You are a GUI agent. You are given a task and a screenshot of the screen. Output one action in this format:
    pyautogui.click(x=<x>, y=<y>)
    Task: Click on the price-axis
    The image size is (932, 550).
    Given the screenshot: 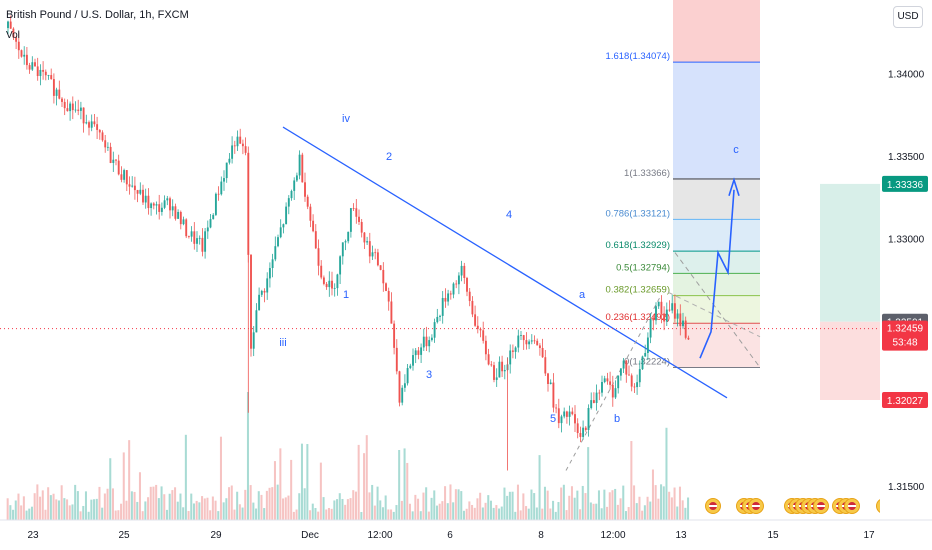 What is the action you would take?
    pyautogui.click(x=906, y=275)
    